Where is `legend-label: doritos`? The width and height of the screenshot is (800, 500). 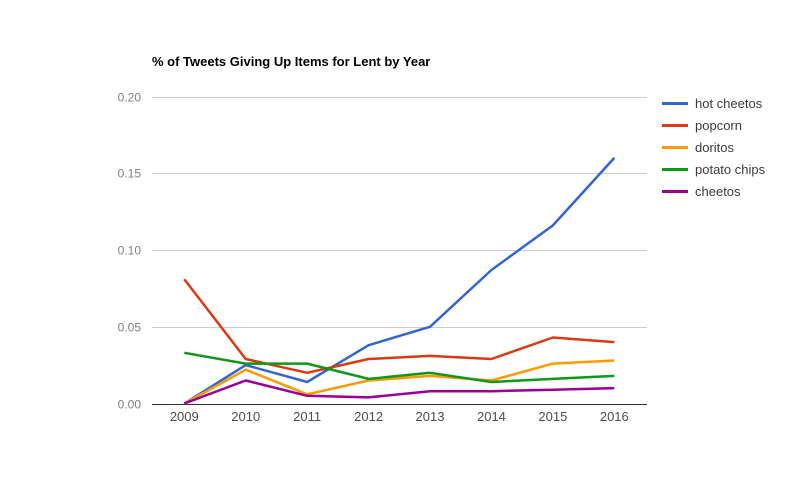 legend-label: doritos is located at coordinates (715, 147).